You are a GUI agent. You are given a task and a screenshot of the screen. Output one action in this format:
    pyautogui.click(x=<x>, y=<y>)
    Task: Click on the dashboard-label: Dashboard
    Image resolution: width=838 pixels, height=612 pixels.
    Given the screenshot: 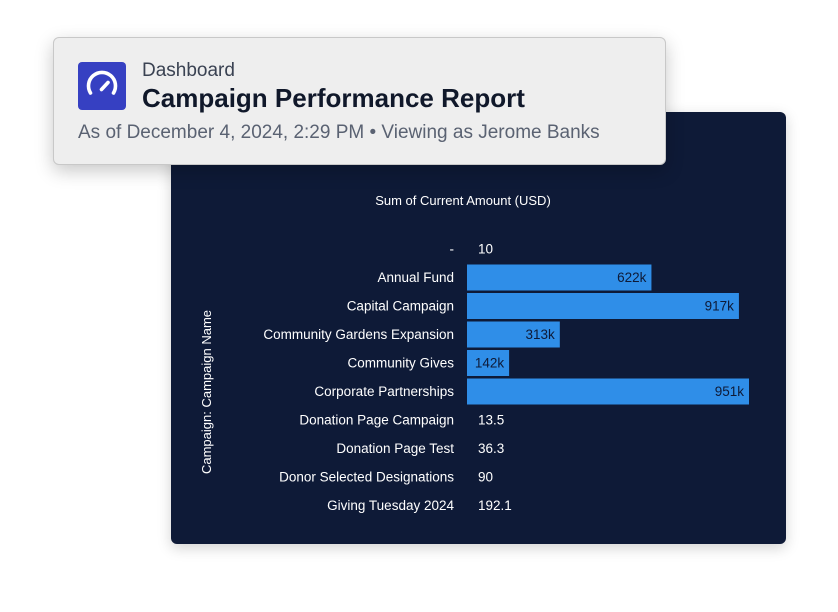 What is the action you would take?
    pyautogui.click(x=188, y=70)
    